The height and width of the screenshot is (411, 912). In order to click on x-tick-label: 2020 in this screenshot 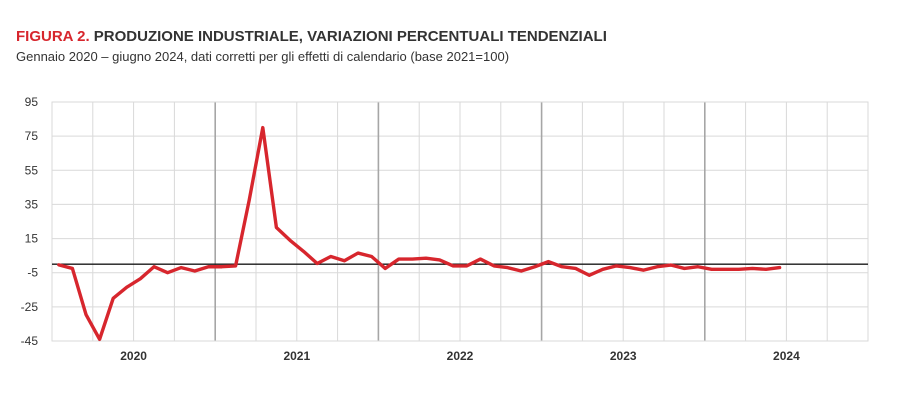, I will do `click(133, 356)`.